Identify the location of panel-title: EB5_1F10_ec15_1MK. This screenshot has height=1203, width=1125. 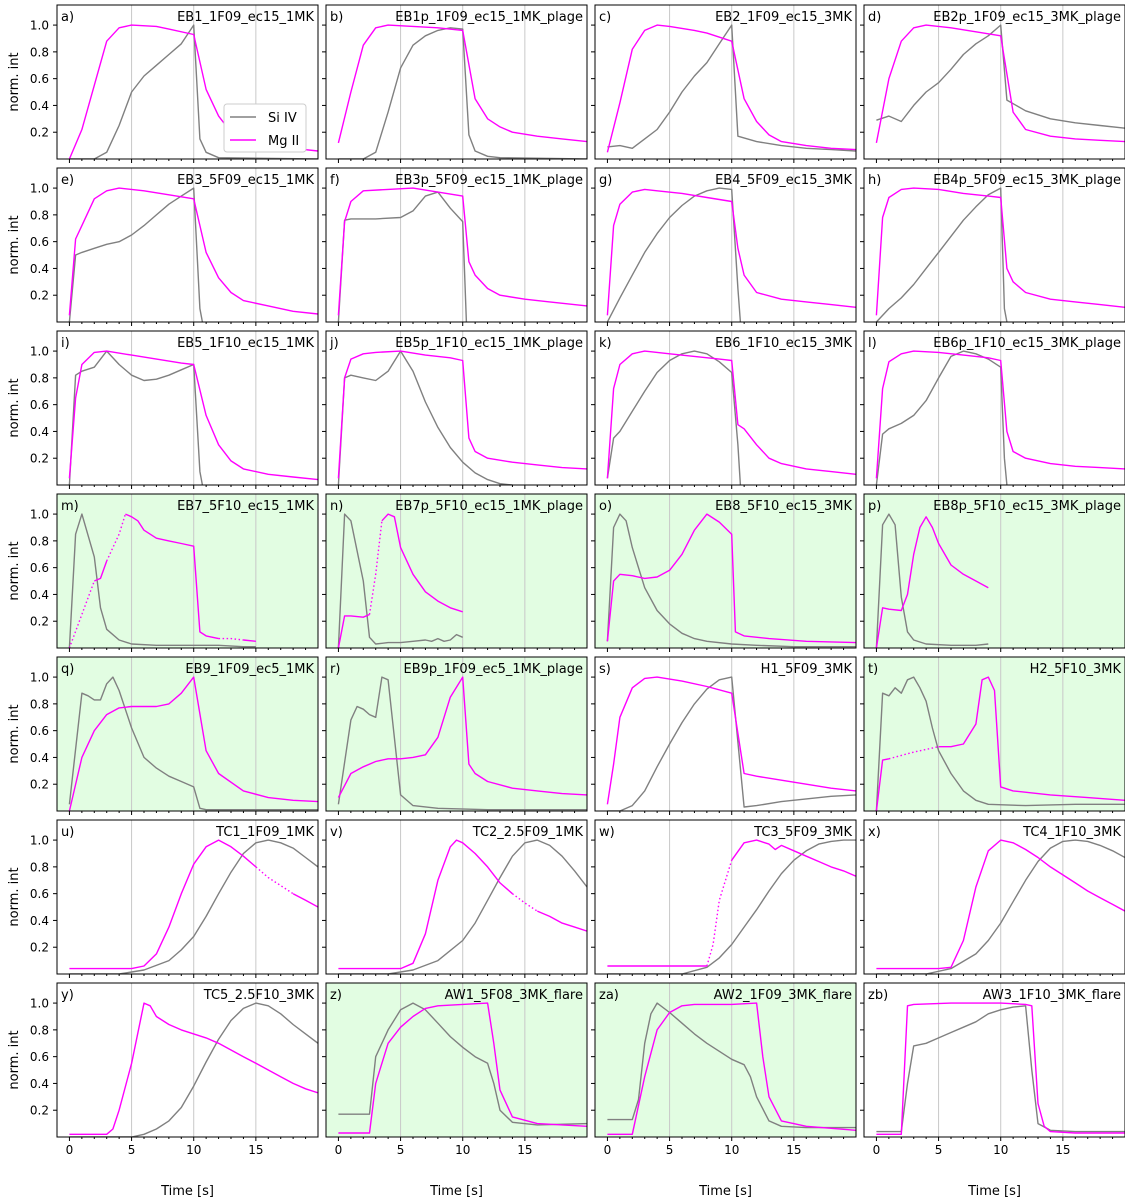
(245, 343).